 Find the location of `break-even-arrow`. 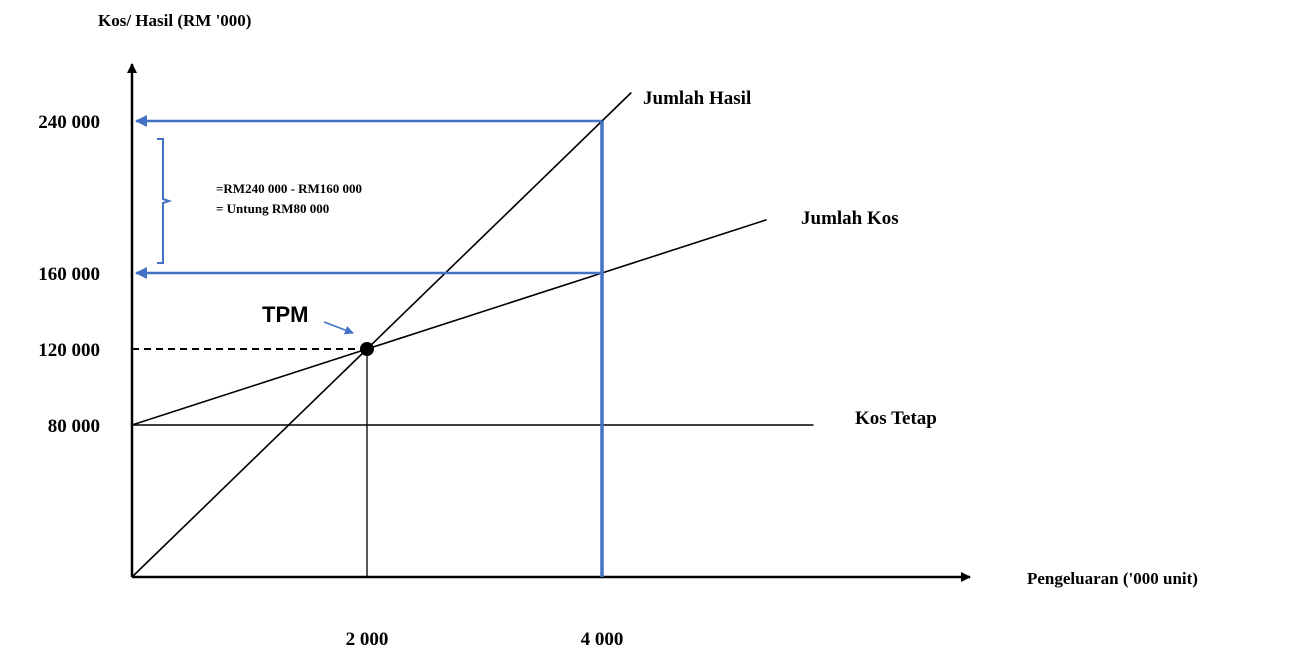

break-even-arrow is located at coordinates (338, 327).